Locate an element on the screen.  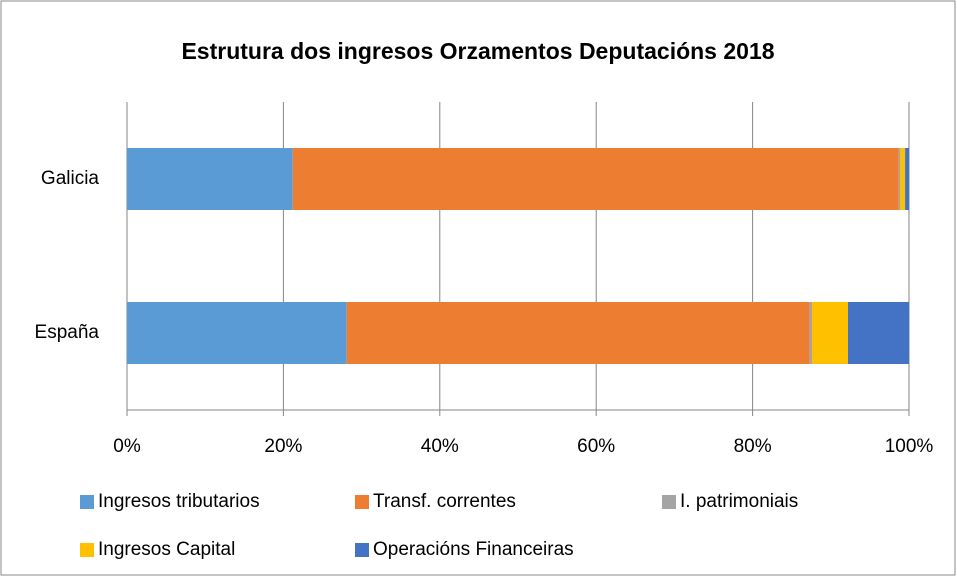
legend-label: Transf. correntes is located at coordinates (444, 501).